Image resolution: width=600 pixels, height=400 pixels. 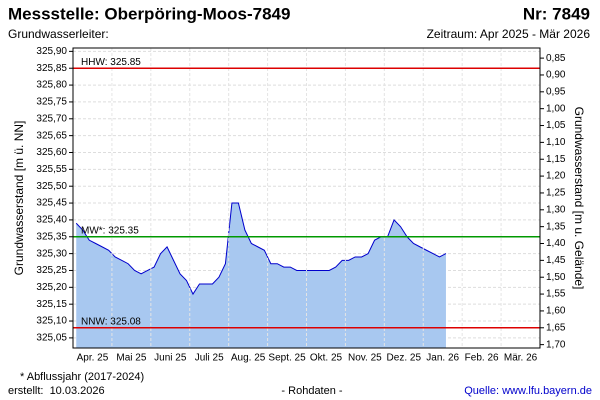 I want to click on y-tick-label: 325,35, so click(x=51, y=236).